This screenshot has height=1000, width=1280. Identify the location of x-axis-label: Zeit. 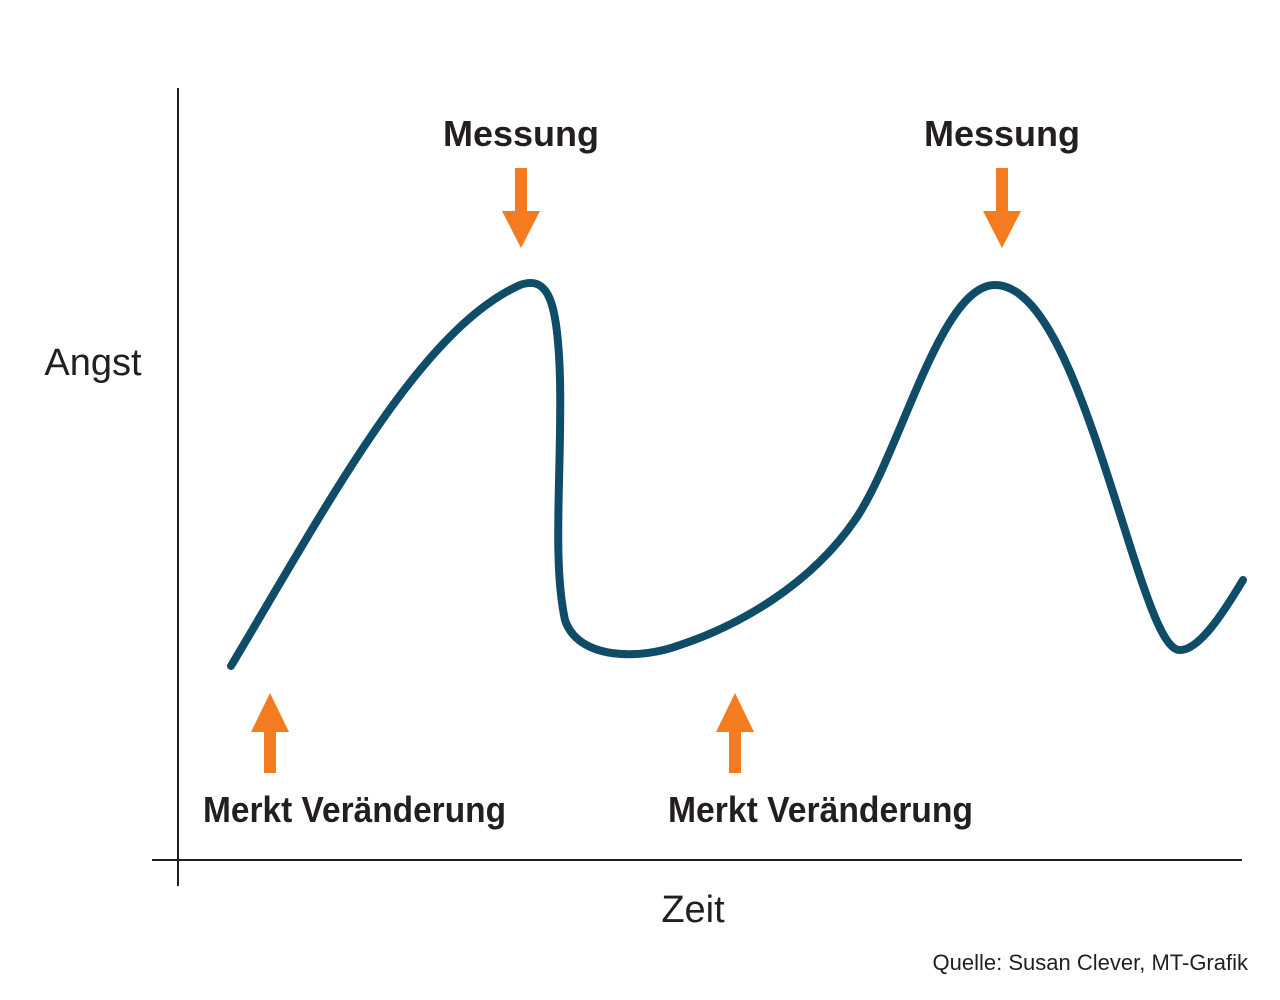
(693, 910).